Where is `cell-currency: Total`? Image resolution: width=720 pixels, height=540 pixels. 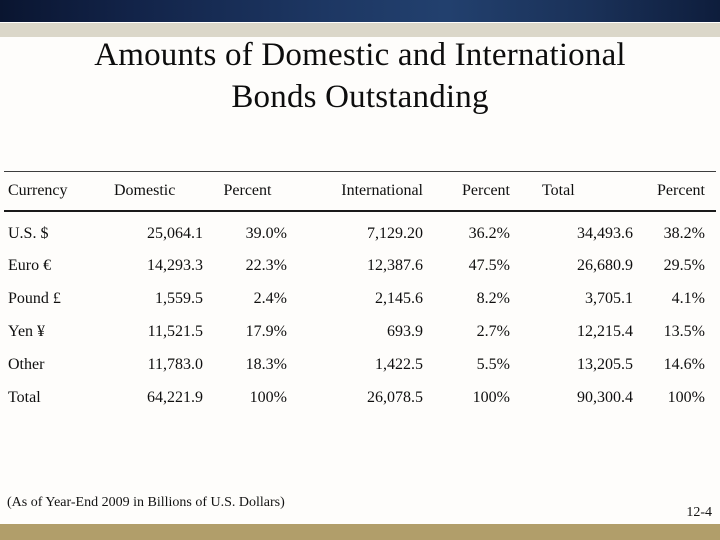
cell-currency: Total is located at coordinates (24, 397).